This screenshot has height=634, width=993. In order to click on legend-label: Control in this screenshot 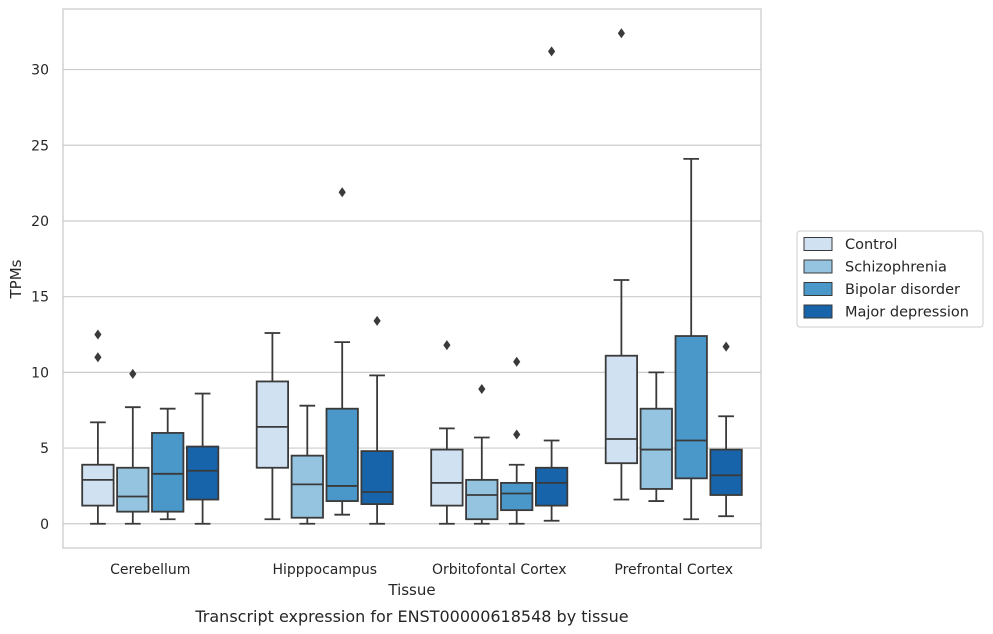, I will do `click(871, 245)`.